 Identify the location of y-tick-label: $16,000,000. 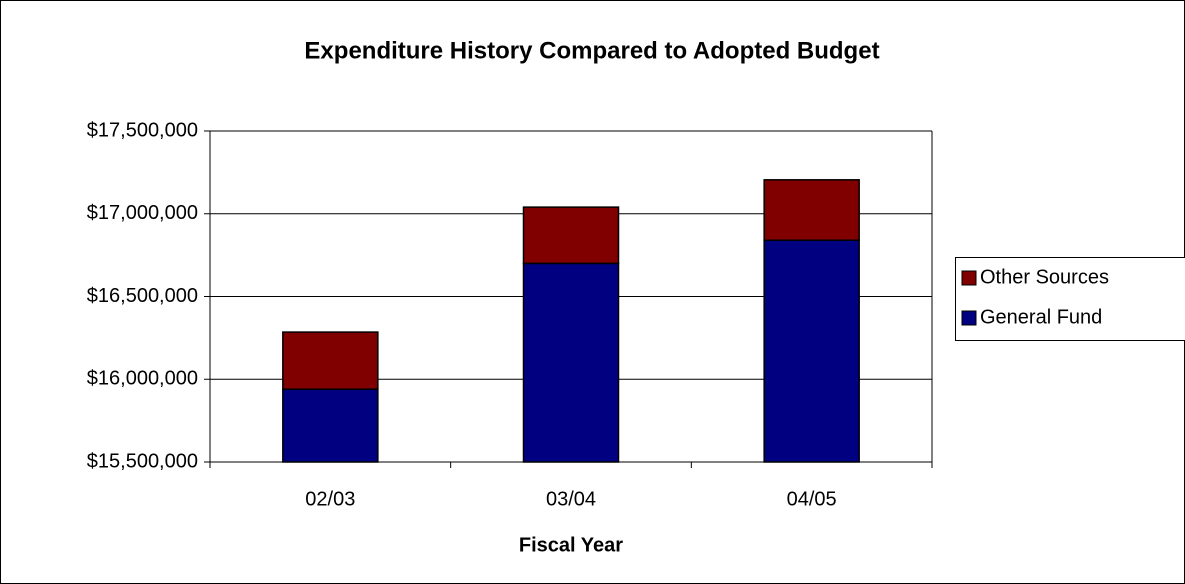
(142, 379).